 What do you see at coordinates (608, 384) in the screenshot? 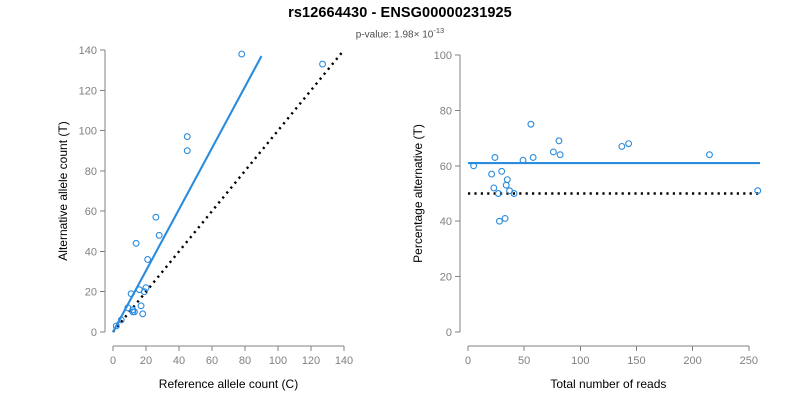
I see `x-axis-title: Total number of reads` at bounding box center [608, 384].